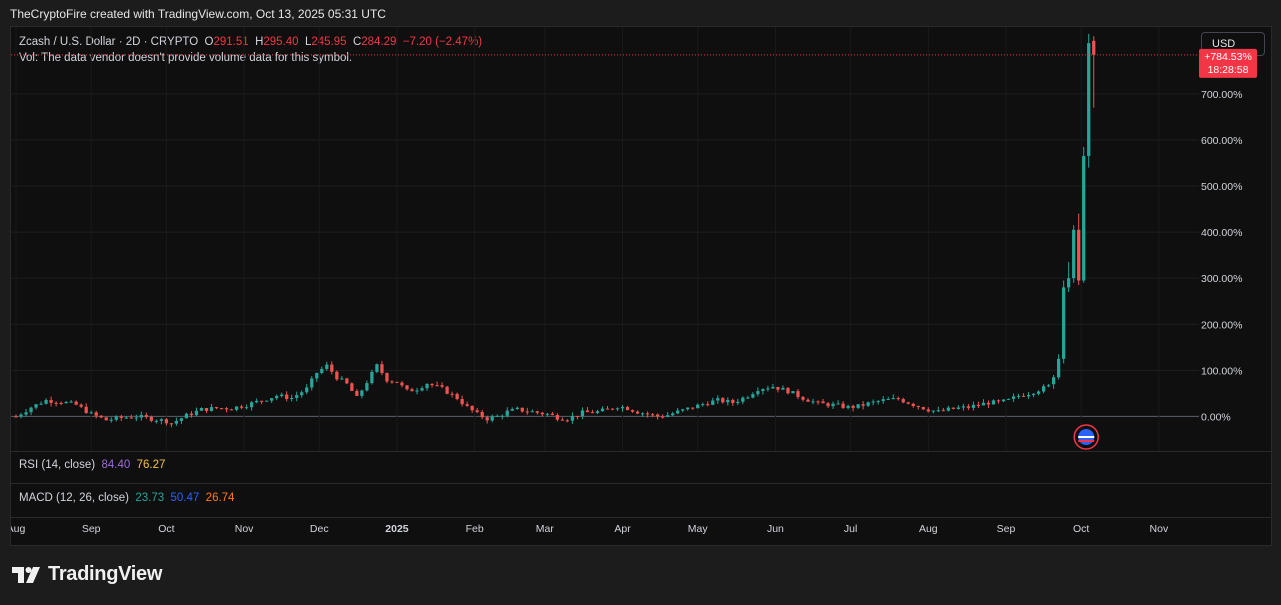  What do you see at coordinates (397, 529) in the screenshot?
I see `x-tick-label: 2025` at bounding box center [397, 529].